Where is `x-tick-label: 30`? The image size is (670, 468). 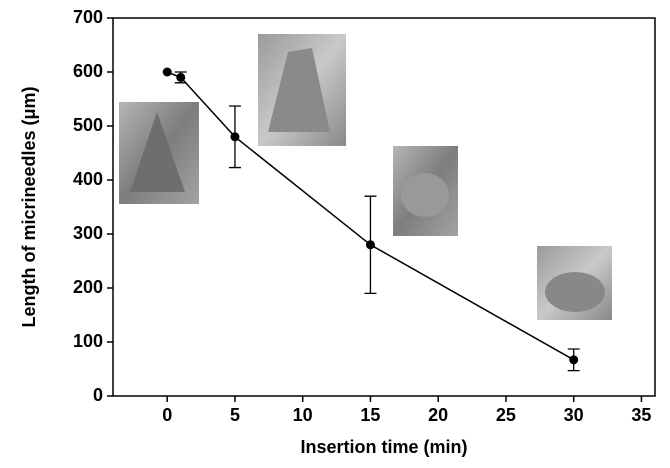 x-tick-label: 30 is located at coordinates (574, 415).